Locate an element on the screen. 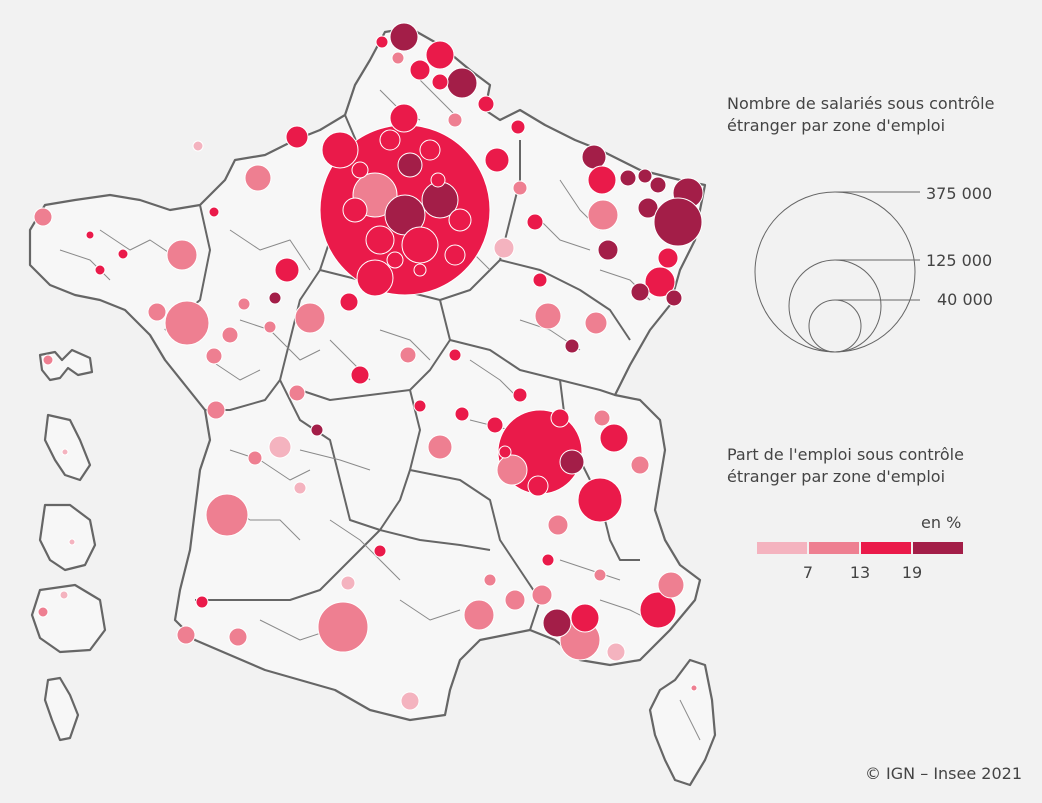 This screenshot has width=1042, height=803. guyane-outline is located at coordinates (67, 537).